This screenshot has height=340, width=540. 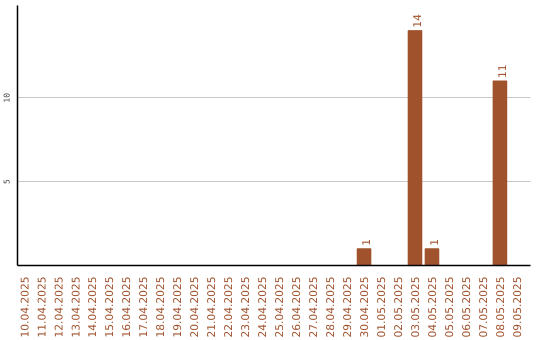 What do you see at coordinates (297, 307) in the screenshot?
I see `x-tick-label: 26.04.2025` at bounding box center [297, 307].